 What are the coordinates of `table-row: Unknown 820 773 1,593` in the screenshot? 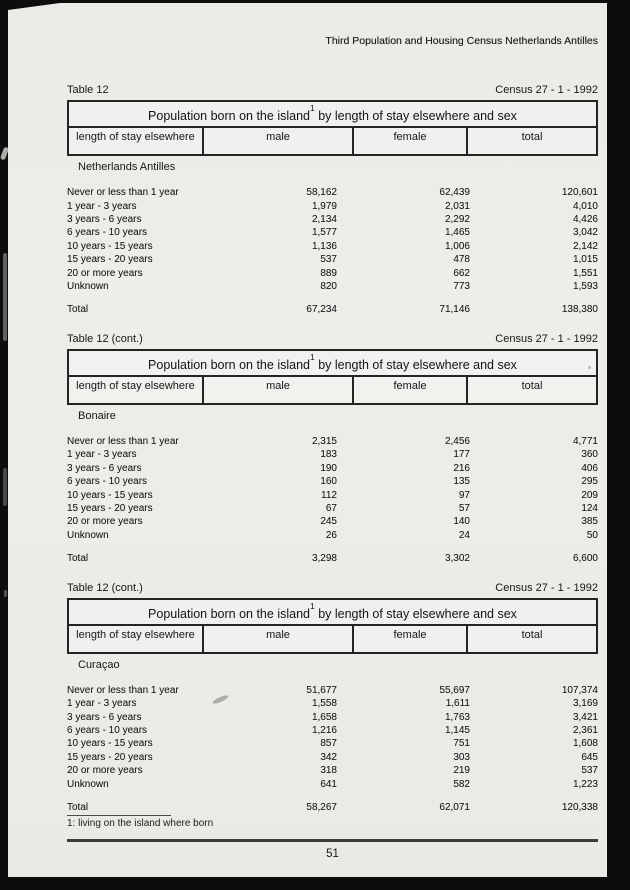 It's located at (332, 286).